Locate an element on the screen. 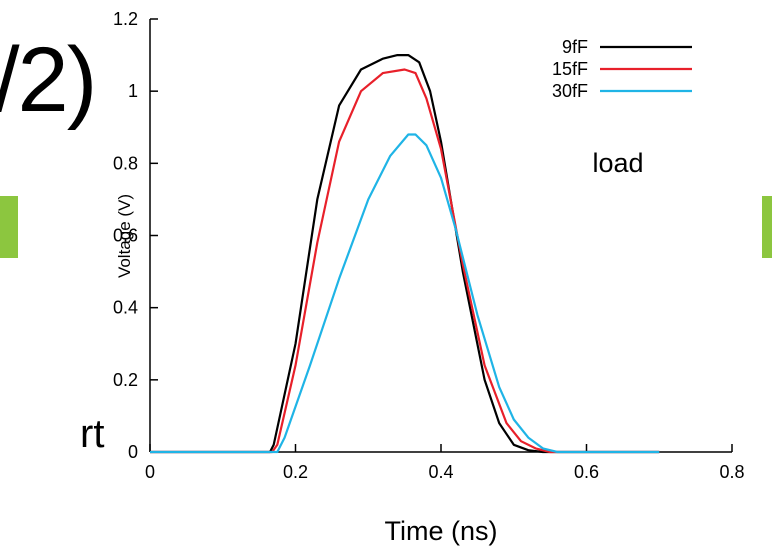 This screenshot has width=772, height=558. y-axis-ticks: 0 0.2 0.4 0.6 0.8 1 1.2 is located at coordinates (135, 235).